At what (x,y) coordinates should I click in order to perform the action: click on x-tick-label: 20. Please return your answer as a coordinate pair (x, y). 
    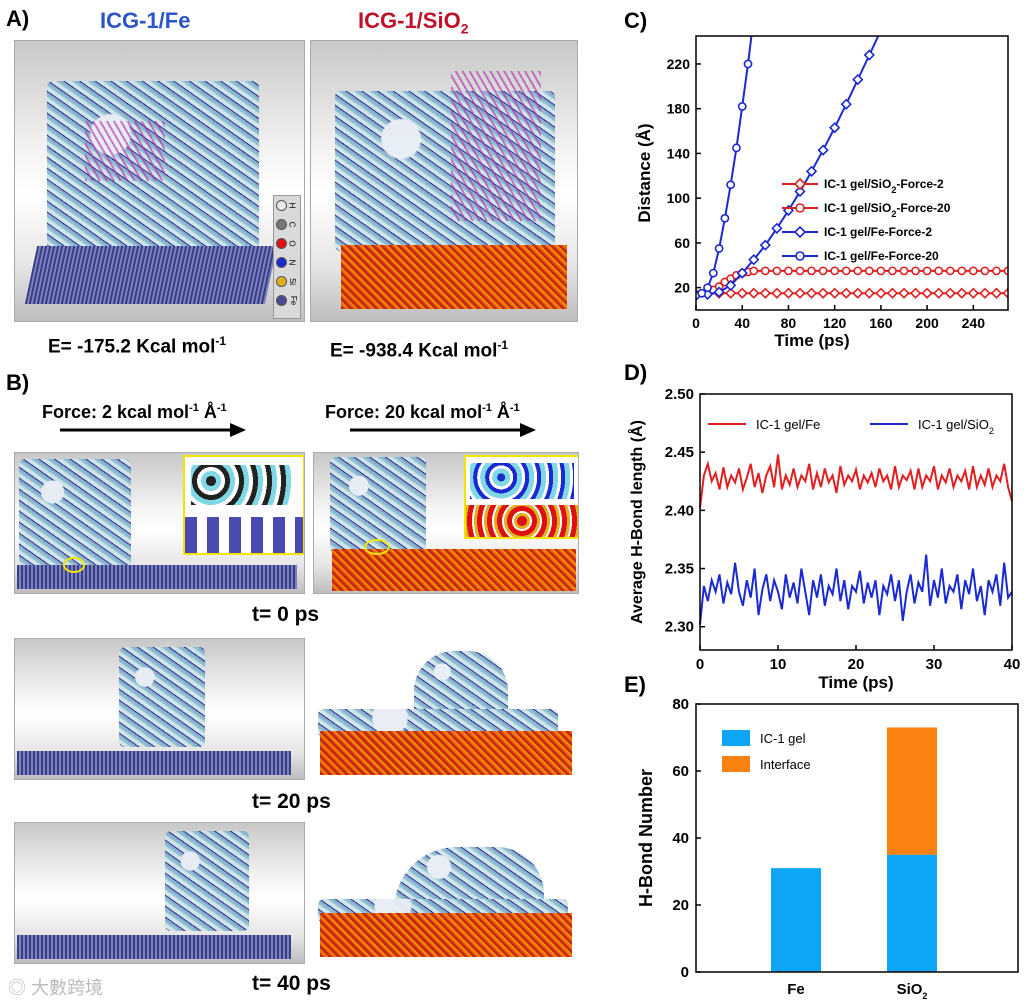
    Looking at the image, I should click on (856, 664).